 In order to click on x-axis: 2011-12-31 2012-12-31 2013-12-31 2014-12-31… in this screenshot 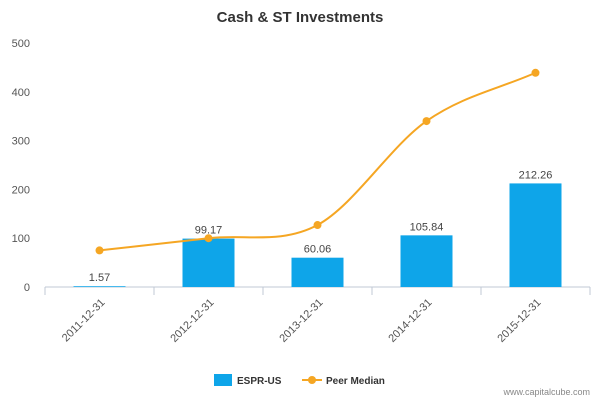, I will do `click(317, 315)`.